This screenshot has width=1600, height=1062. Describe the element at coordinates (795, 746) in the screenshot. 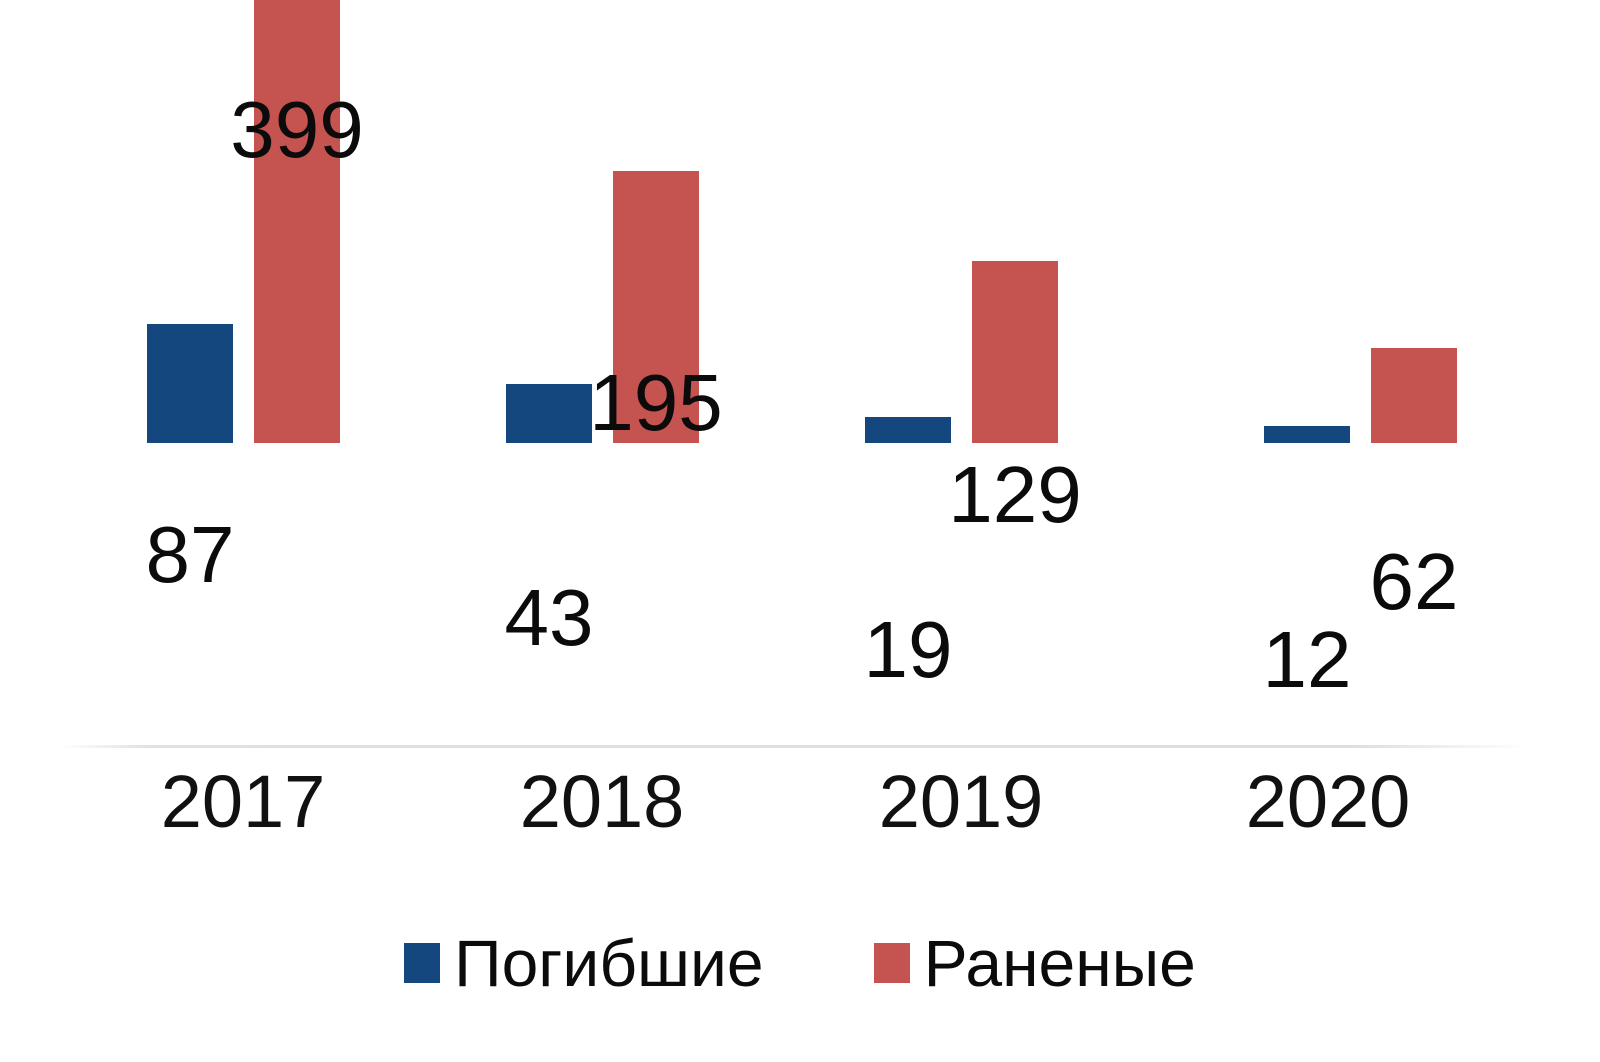

I see `category-axis-line` at that location.